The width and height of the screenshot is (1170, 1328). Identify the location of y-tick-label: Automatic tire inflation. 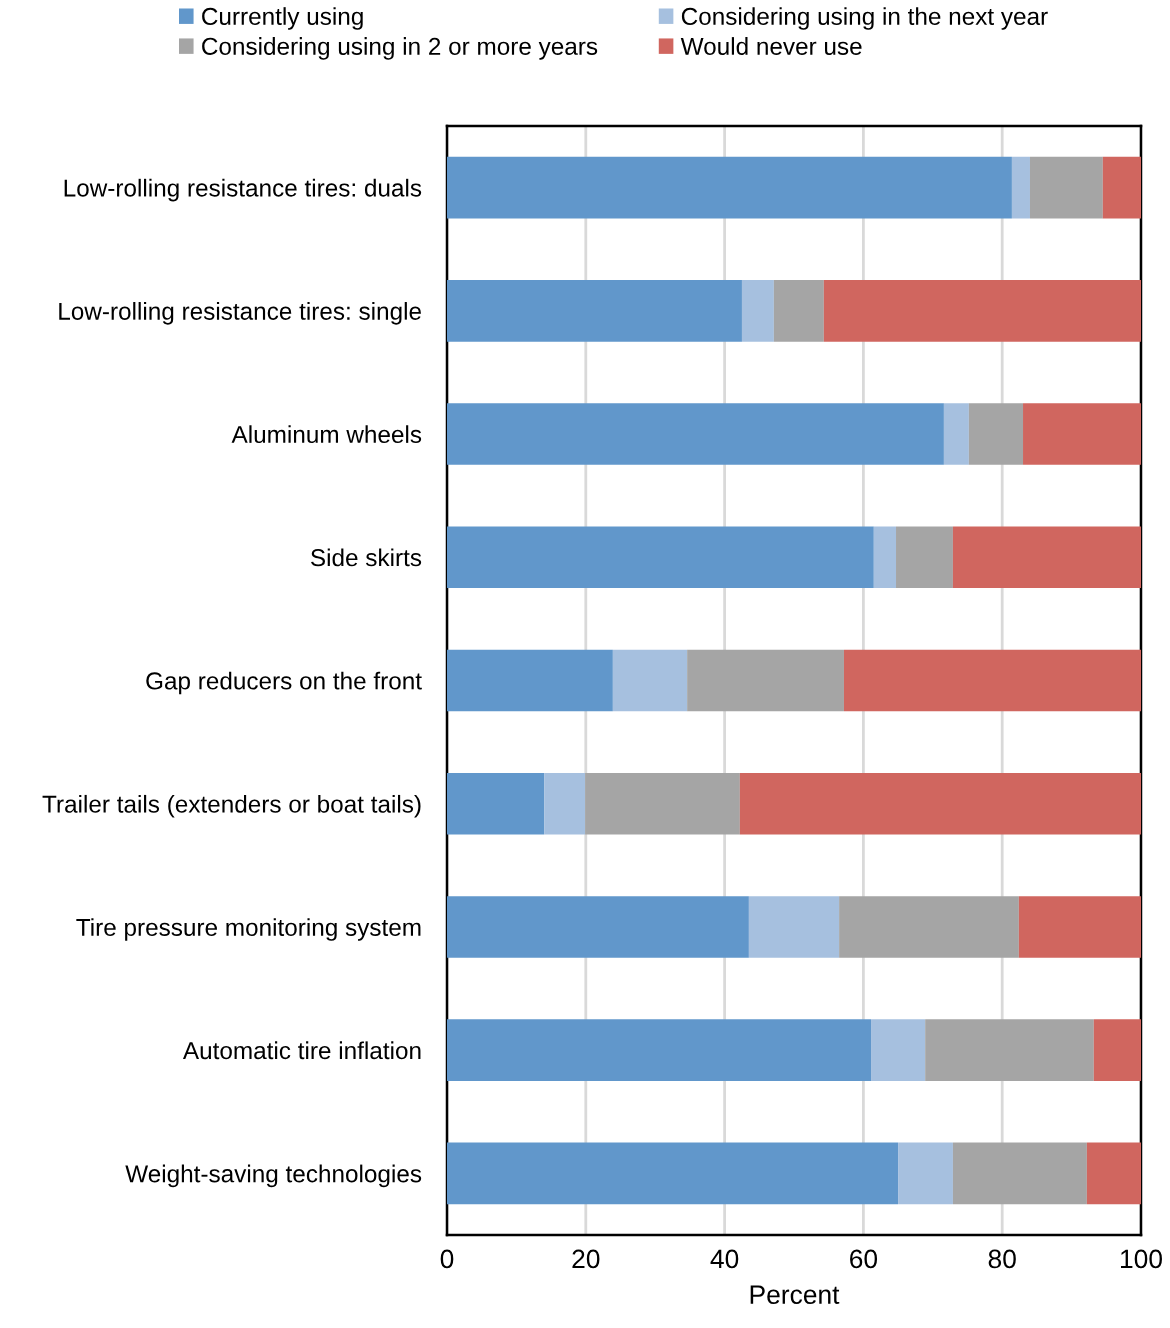
(301, 1050).